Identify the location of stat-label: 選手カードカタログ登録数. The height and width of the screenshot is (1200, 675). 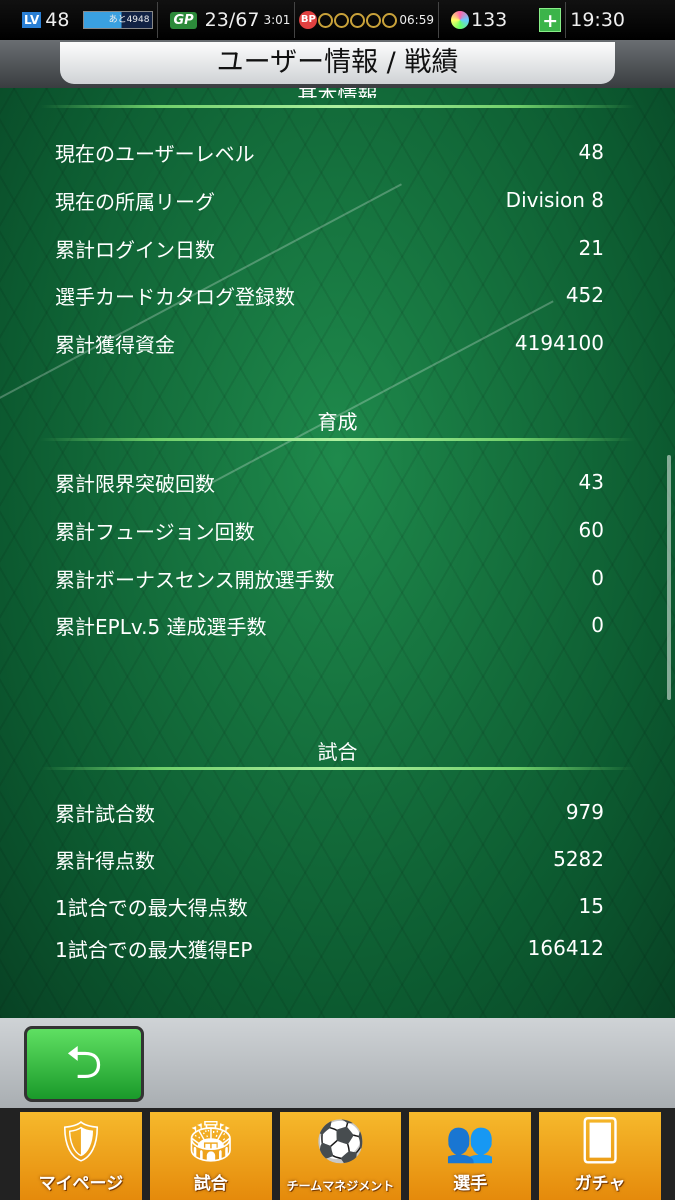
(175, 296).